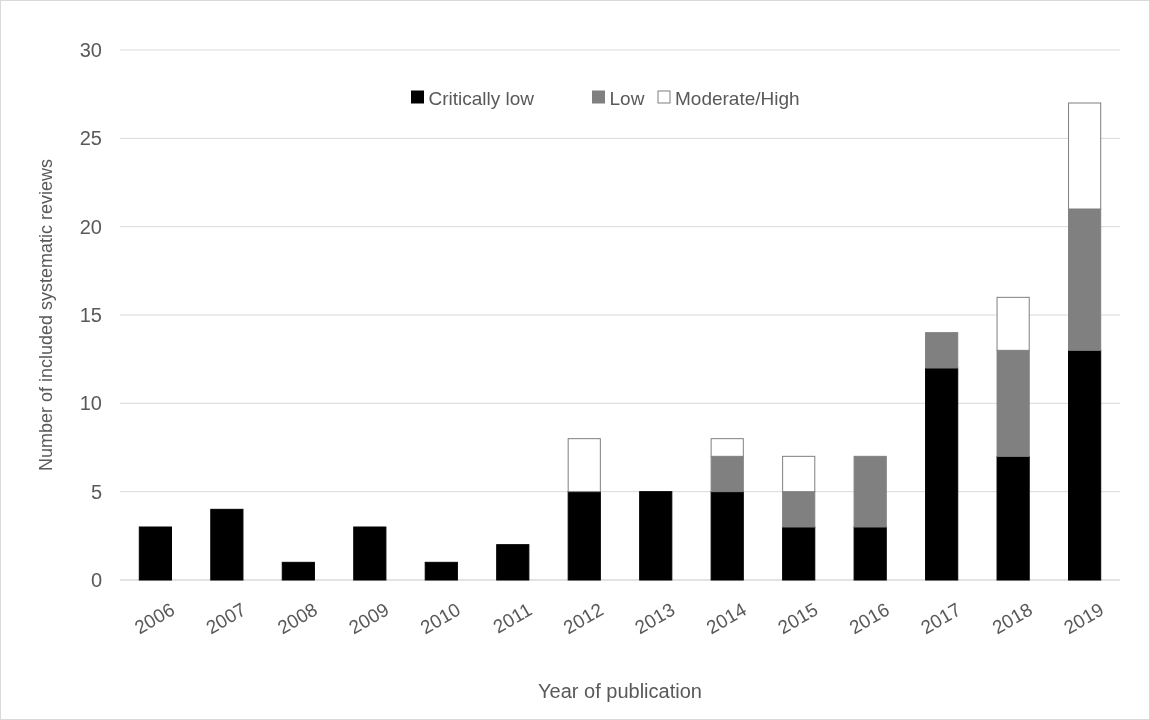  Describe the element at coordinates (627, 98) in the screenshot. I see `legend-label: Low` at that location.